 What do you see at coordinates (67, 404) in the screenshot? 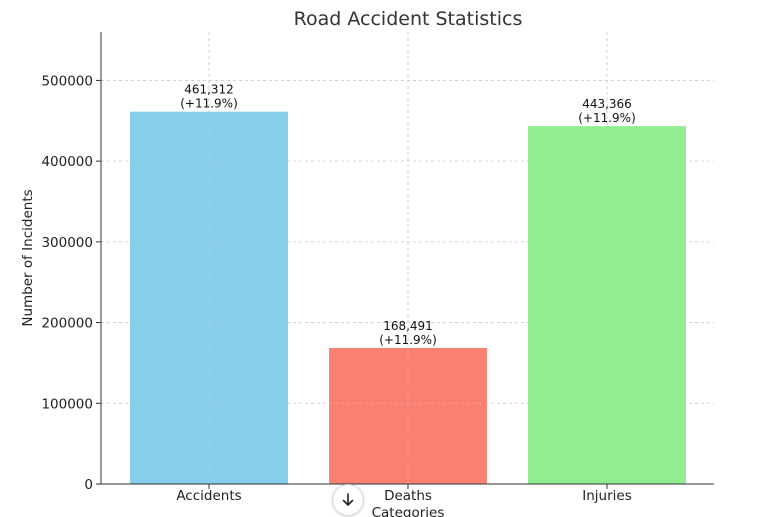
I see `y-tick-label: 100000` at bounding box center [67, 404].